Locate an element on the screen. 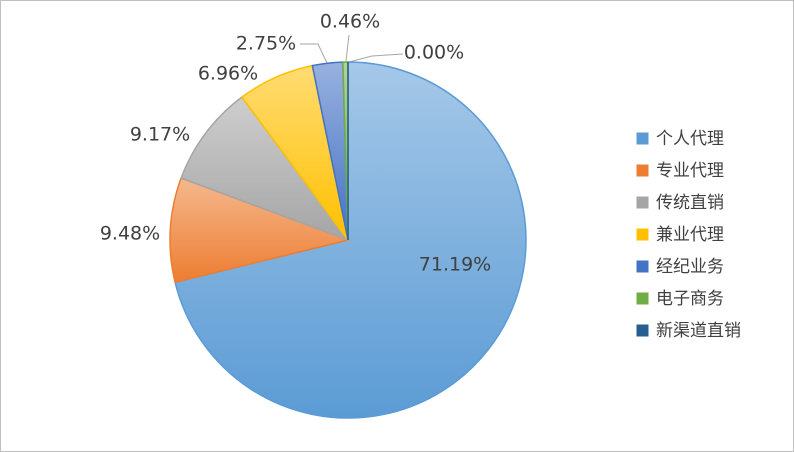  data-label: 0.00% is located at coordinates (434, 53).